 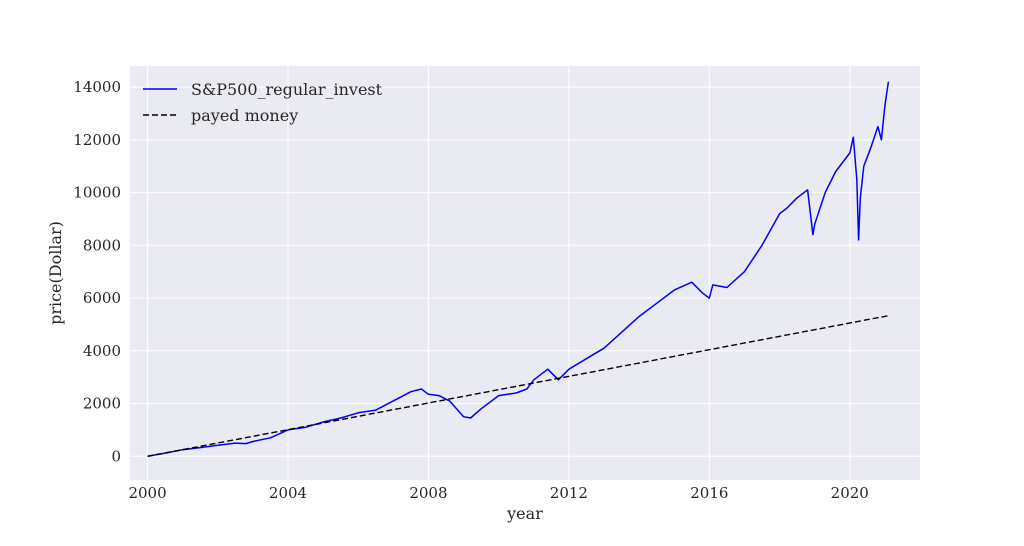 What do you see at coordinates (287, 89) in the screenshot?
I see `legend-label-sp500: S&P500_regular_invest` at bounding box center [287, 89].